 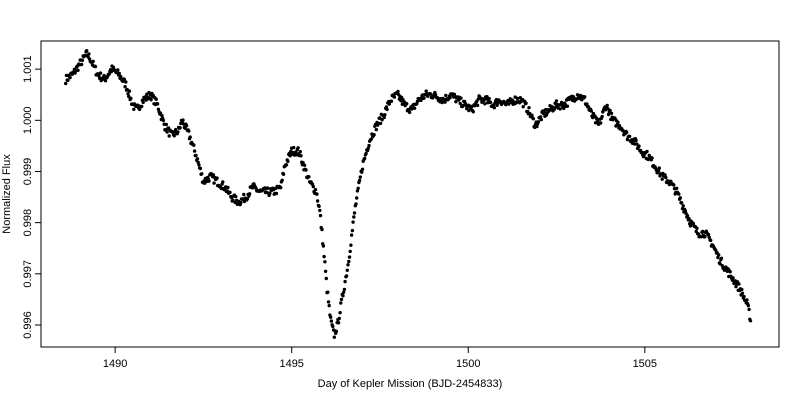 I want to click on y-tick-label: 1.000, so click(x=28, y=121).